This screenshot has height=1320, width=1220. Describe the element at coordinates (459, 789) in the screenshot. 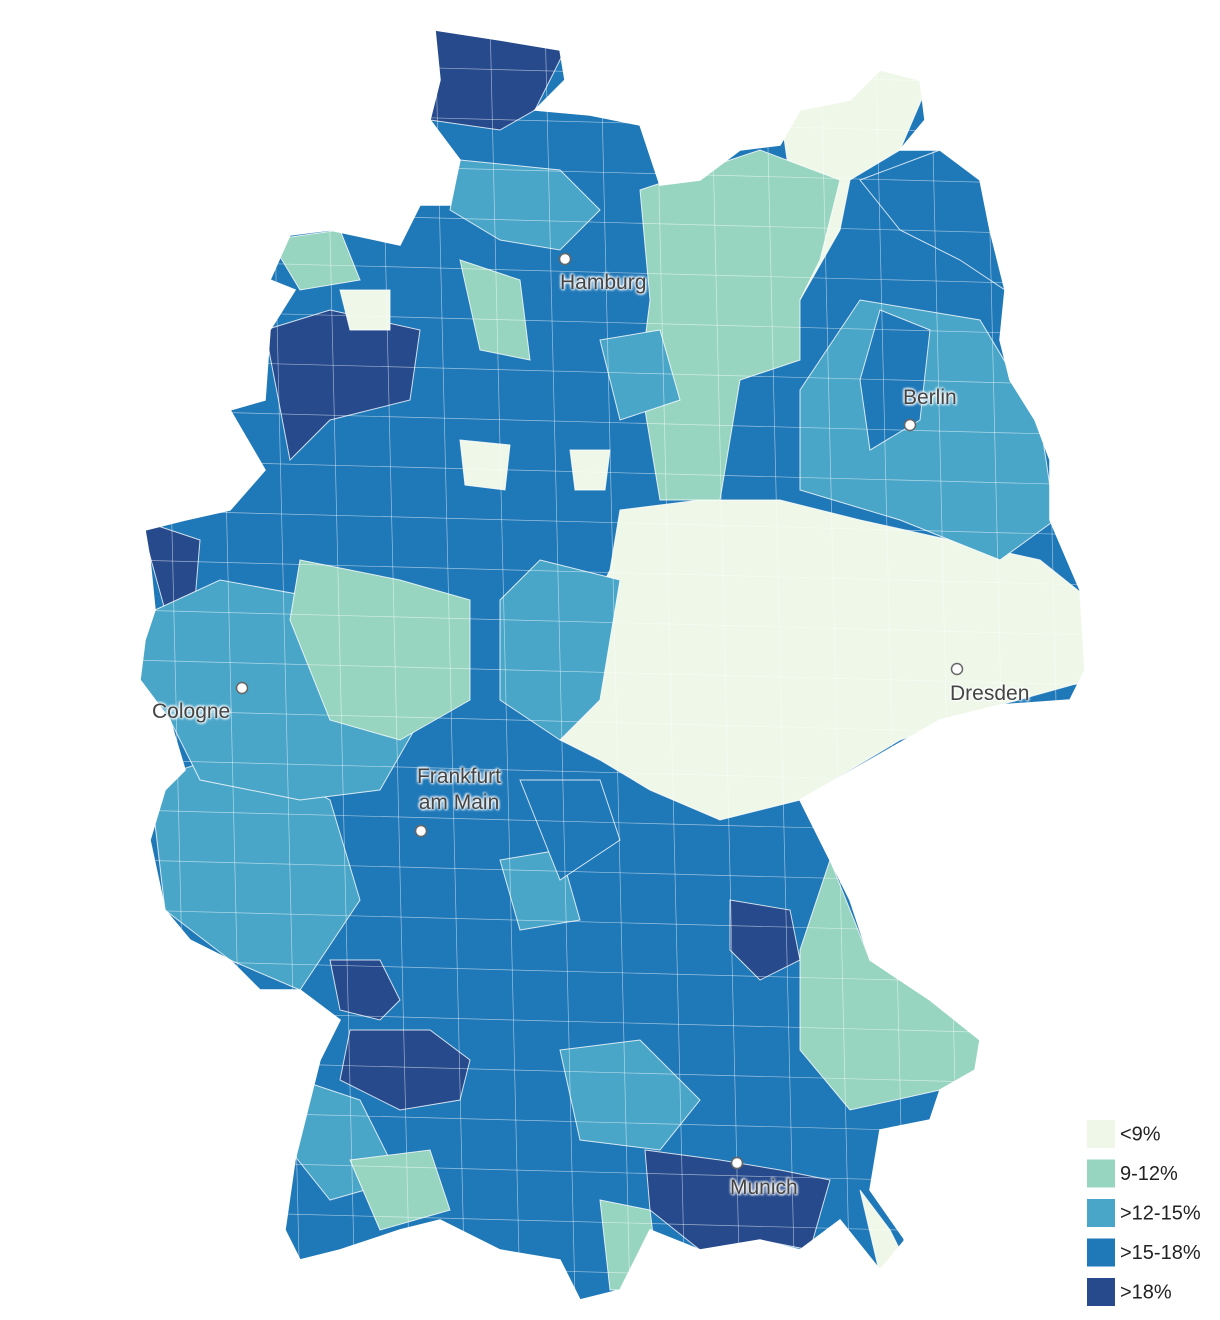

I see `city-label: Frankfurt am Main` at that location.